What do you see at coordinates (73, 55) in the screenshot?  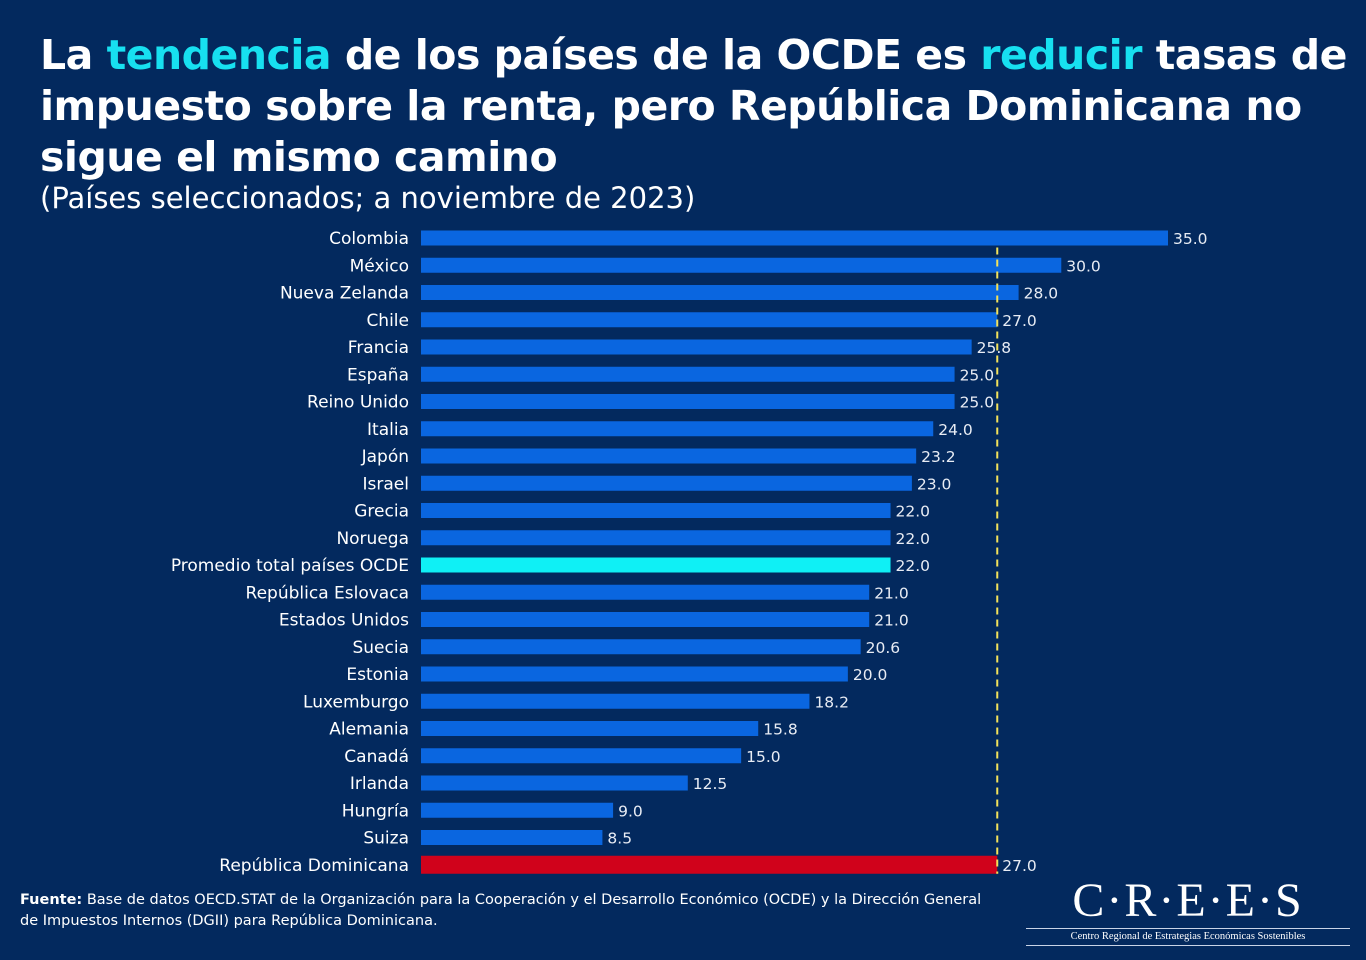 I see `title-part: La` at bounding box center [73, 55].